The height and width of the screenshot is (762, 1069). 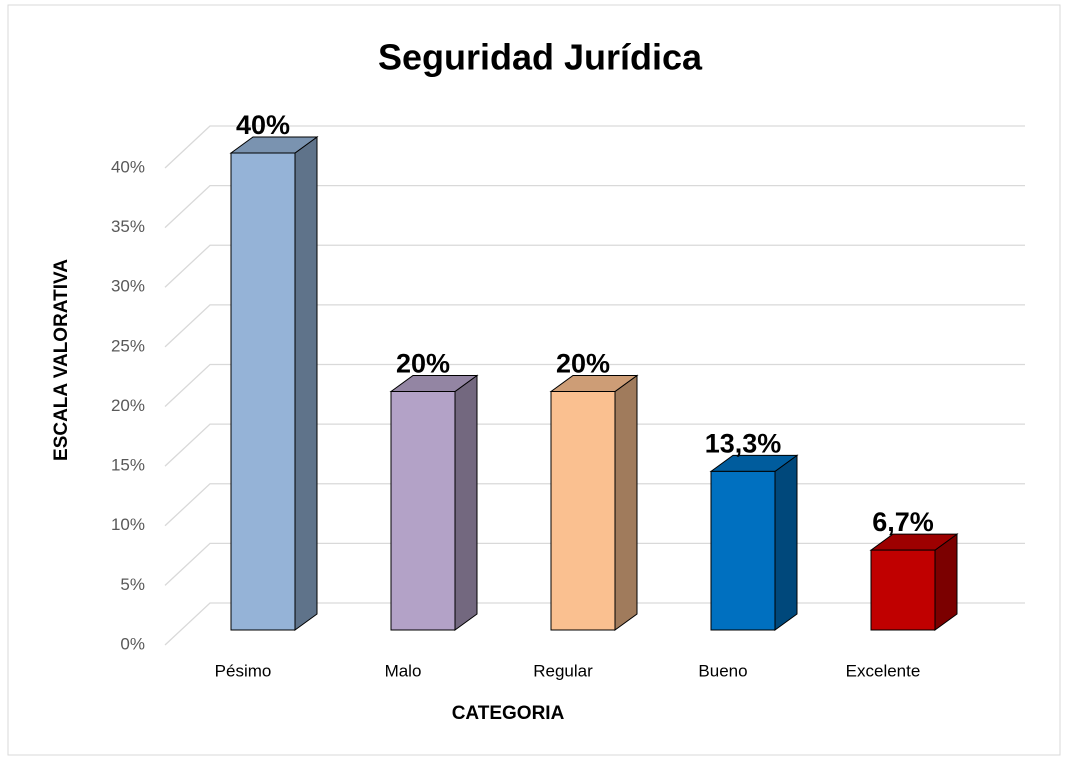 What do you see at coordinates (128, 465) in the screenshot?
I see `y-tick-label: 15%` at bounding box center [128, 465].